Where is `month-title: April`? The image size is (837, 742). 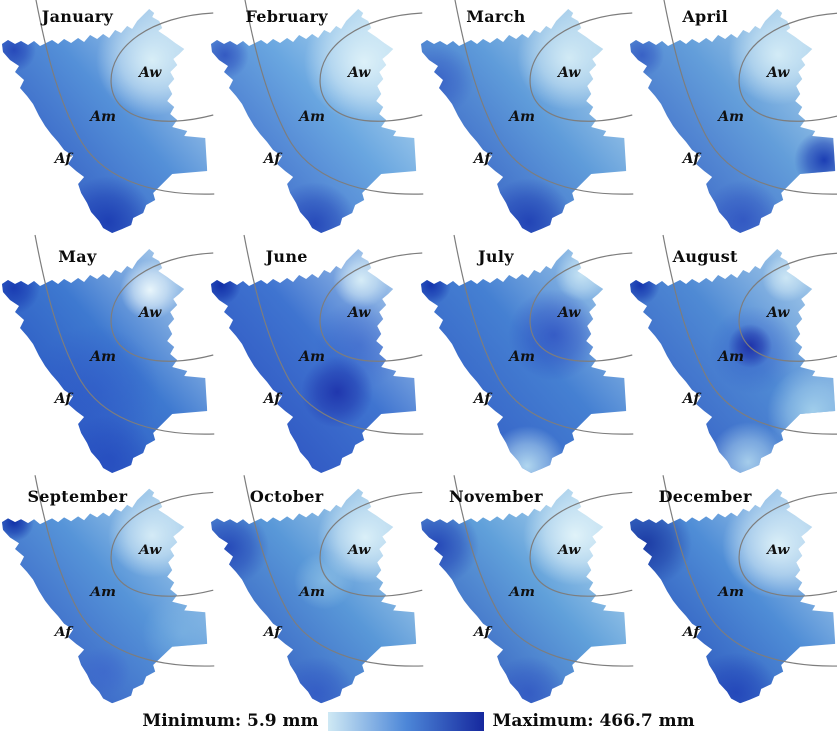 month-title: April is located at coordinates (705, 16).